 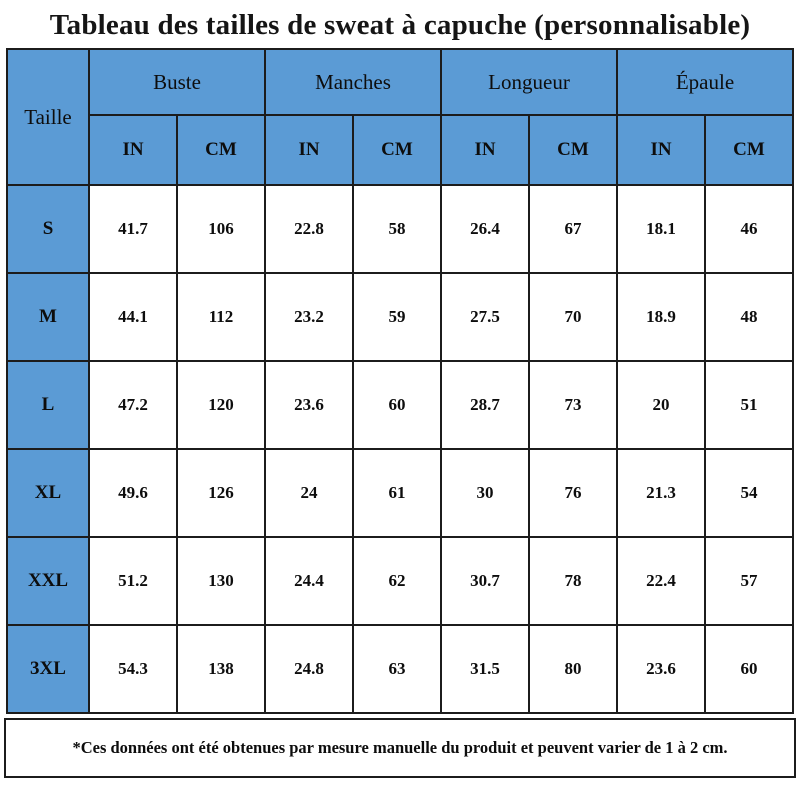 What do you see at coordinates (133, 669) in the screenshot?
I see `measurement-value: 54.3` at bounding box center [133, 669].